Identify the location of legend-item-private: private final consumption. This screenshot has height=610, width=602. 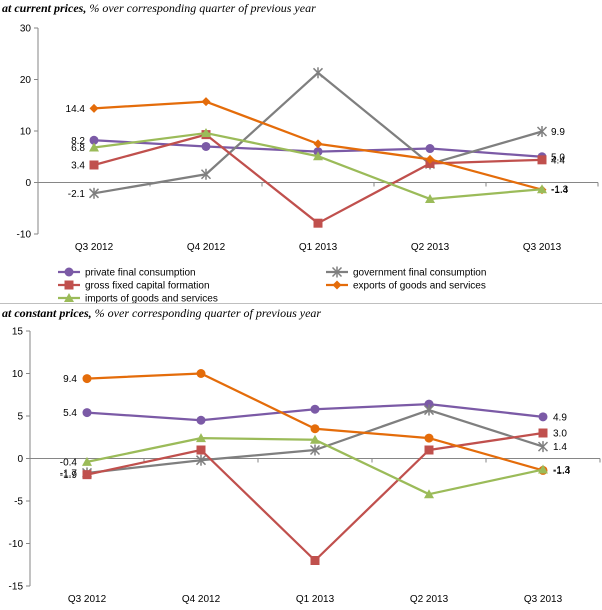
(127, 273).